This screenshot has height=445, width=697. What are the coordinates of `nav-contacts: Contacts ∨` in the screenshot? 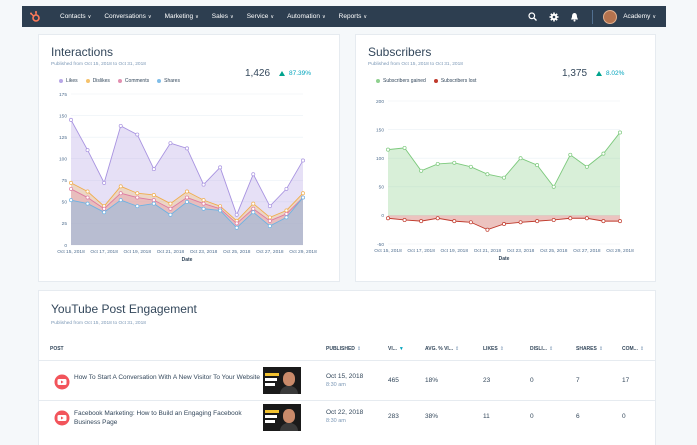 It's located at (76, 16).